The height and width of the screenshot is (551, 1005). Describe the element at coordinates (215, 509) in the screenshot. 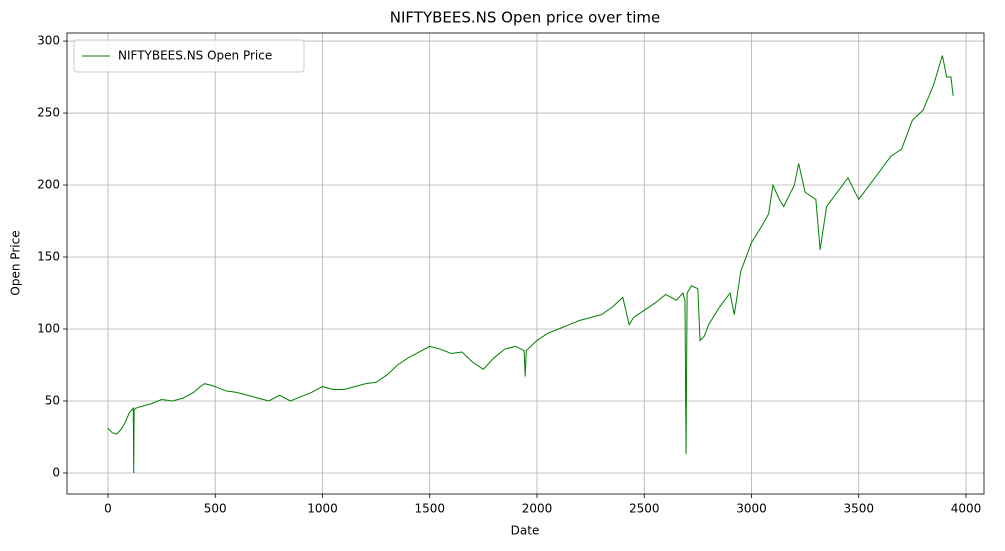

I see `x-tick-label: 500` at that location.